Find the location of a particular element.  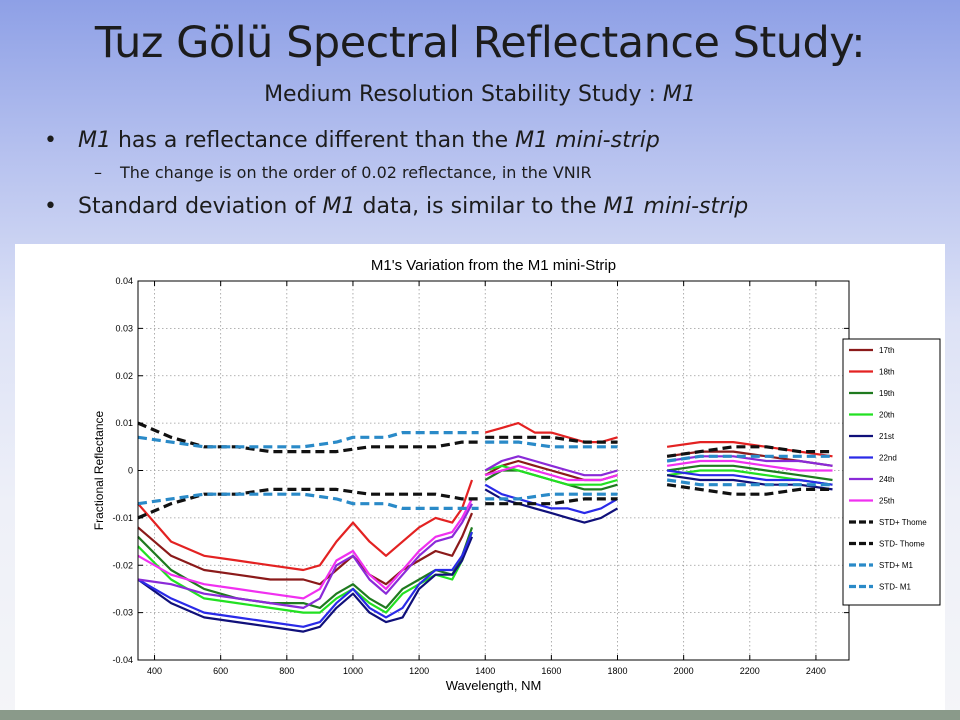

y-tick-label-3: -0.01 is located at coordinates (122, 518).